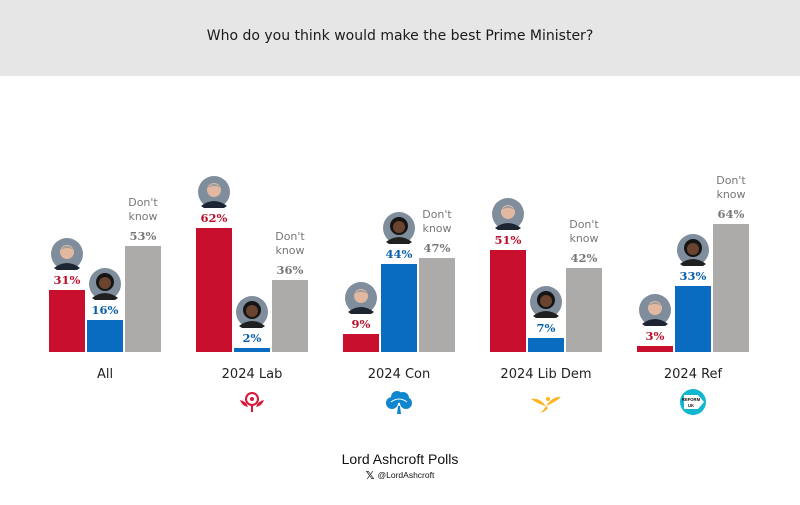  Describe the element at coordinates (252, 338) in the screenshot. I see `bar-value-label: 2%` at that location.